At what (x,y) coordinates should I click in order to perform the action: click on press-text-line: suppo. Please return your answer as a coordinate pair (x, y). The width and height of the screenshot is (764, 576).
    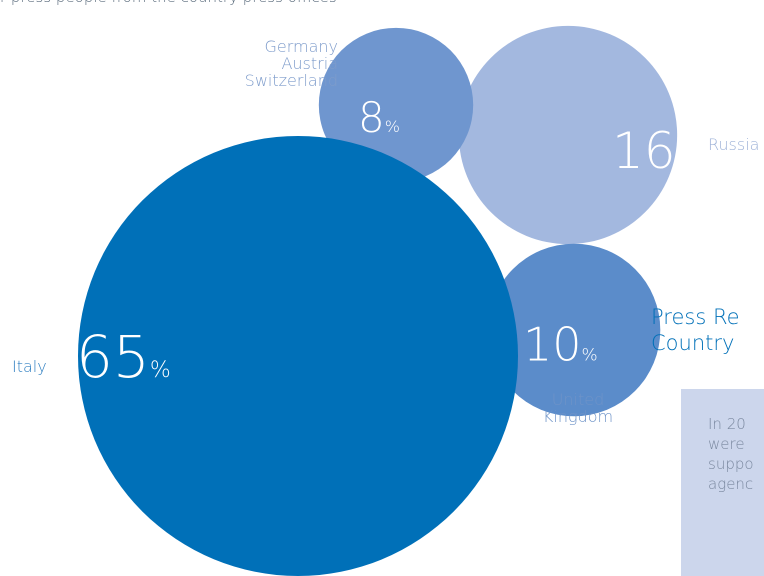
    Looking at the image, I should click on (731, 464).